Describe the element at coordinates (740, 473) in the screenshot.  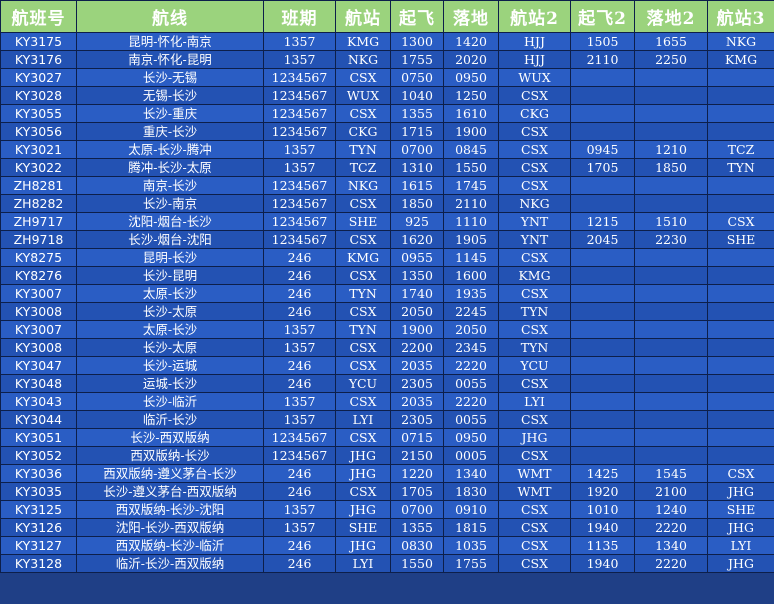
I see `cell-station-3: CSX` at that location.